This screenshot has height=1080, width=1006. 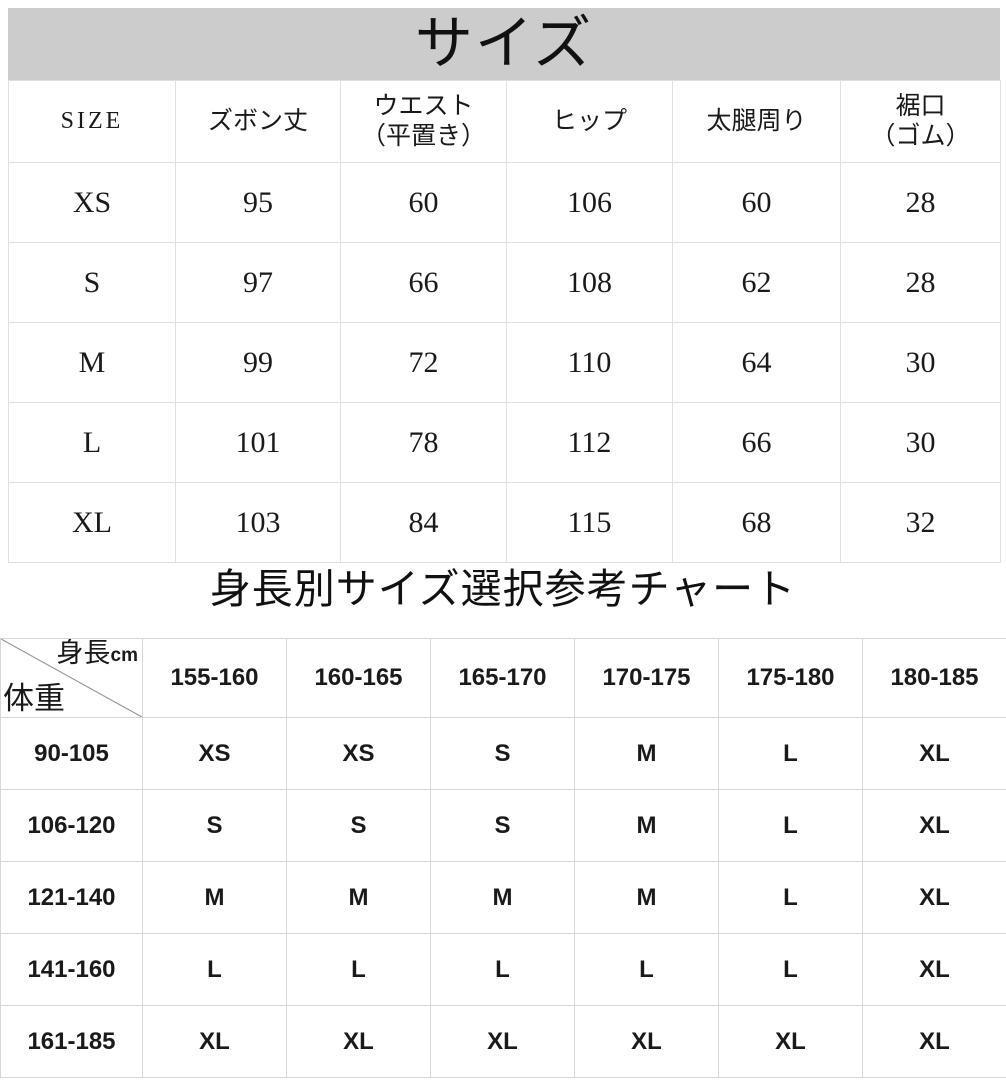 I want to click on cell-size: XS, so click(x=92, y=202).